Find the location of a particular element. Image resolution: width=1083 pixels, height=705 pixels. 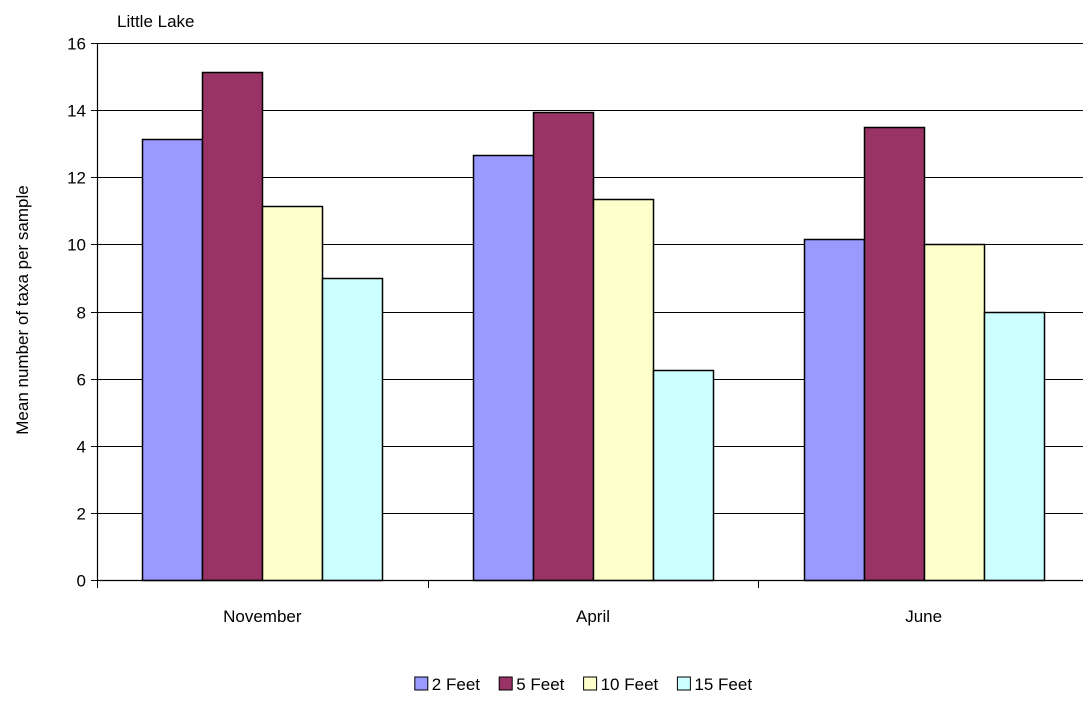

legend-item: 10 Feet is located at coordinates (621, 684).